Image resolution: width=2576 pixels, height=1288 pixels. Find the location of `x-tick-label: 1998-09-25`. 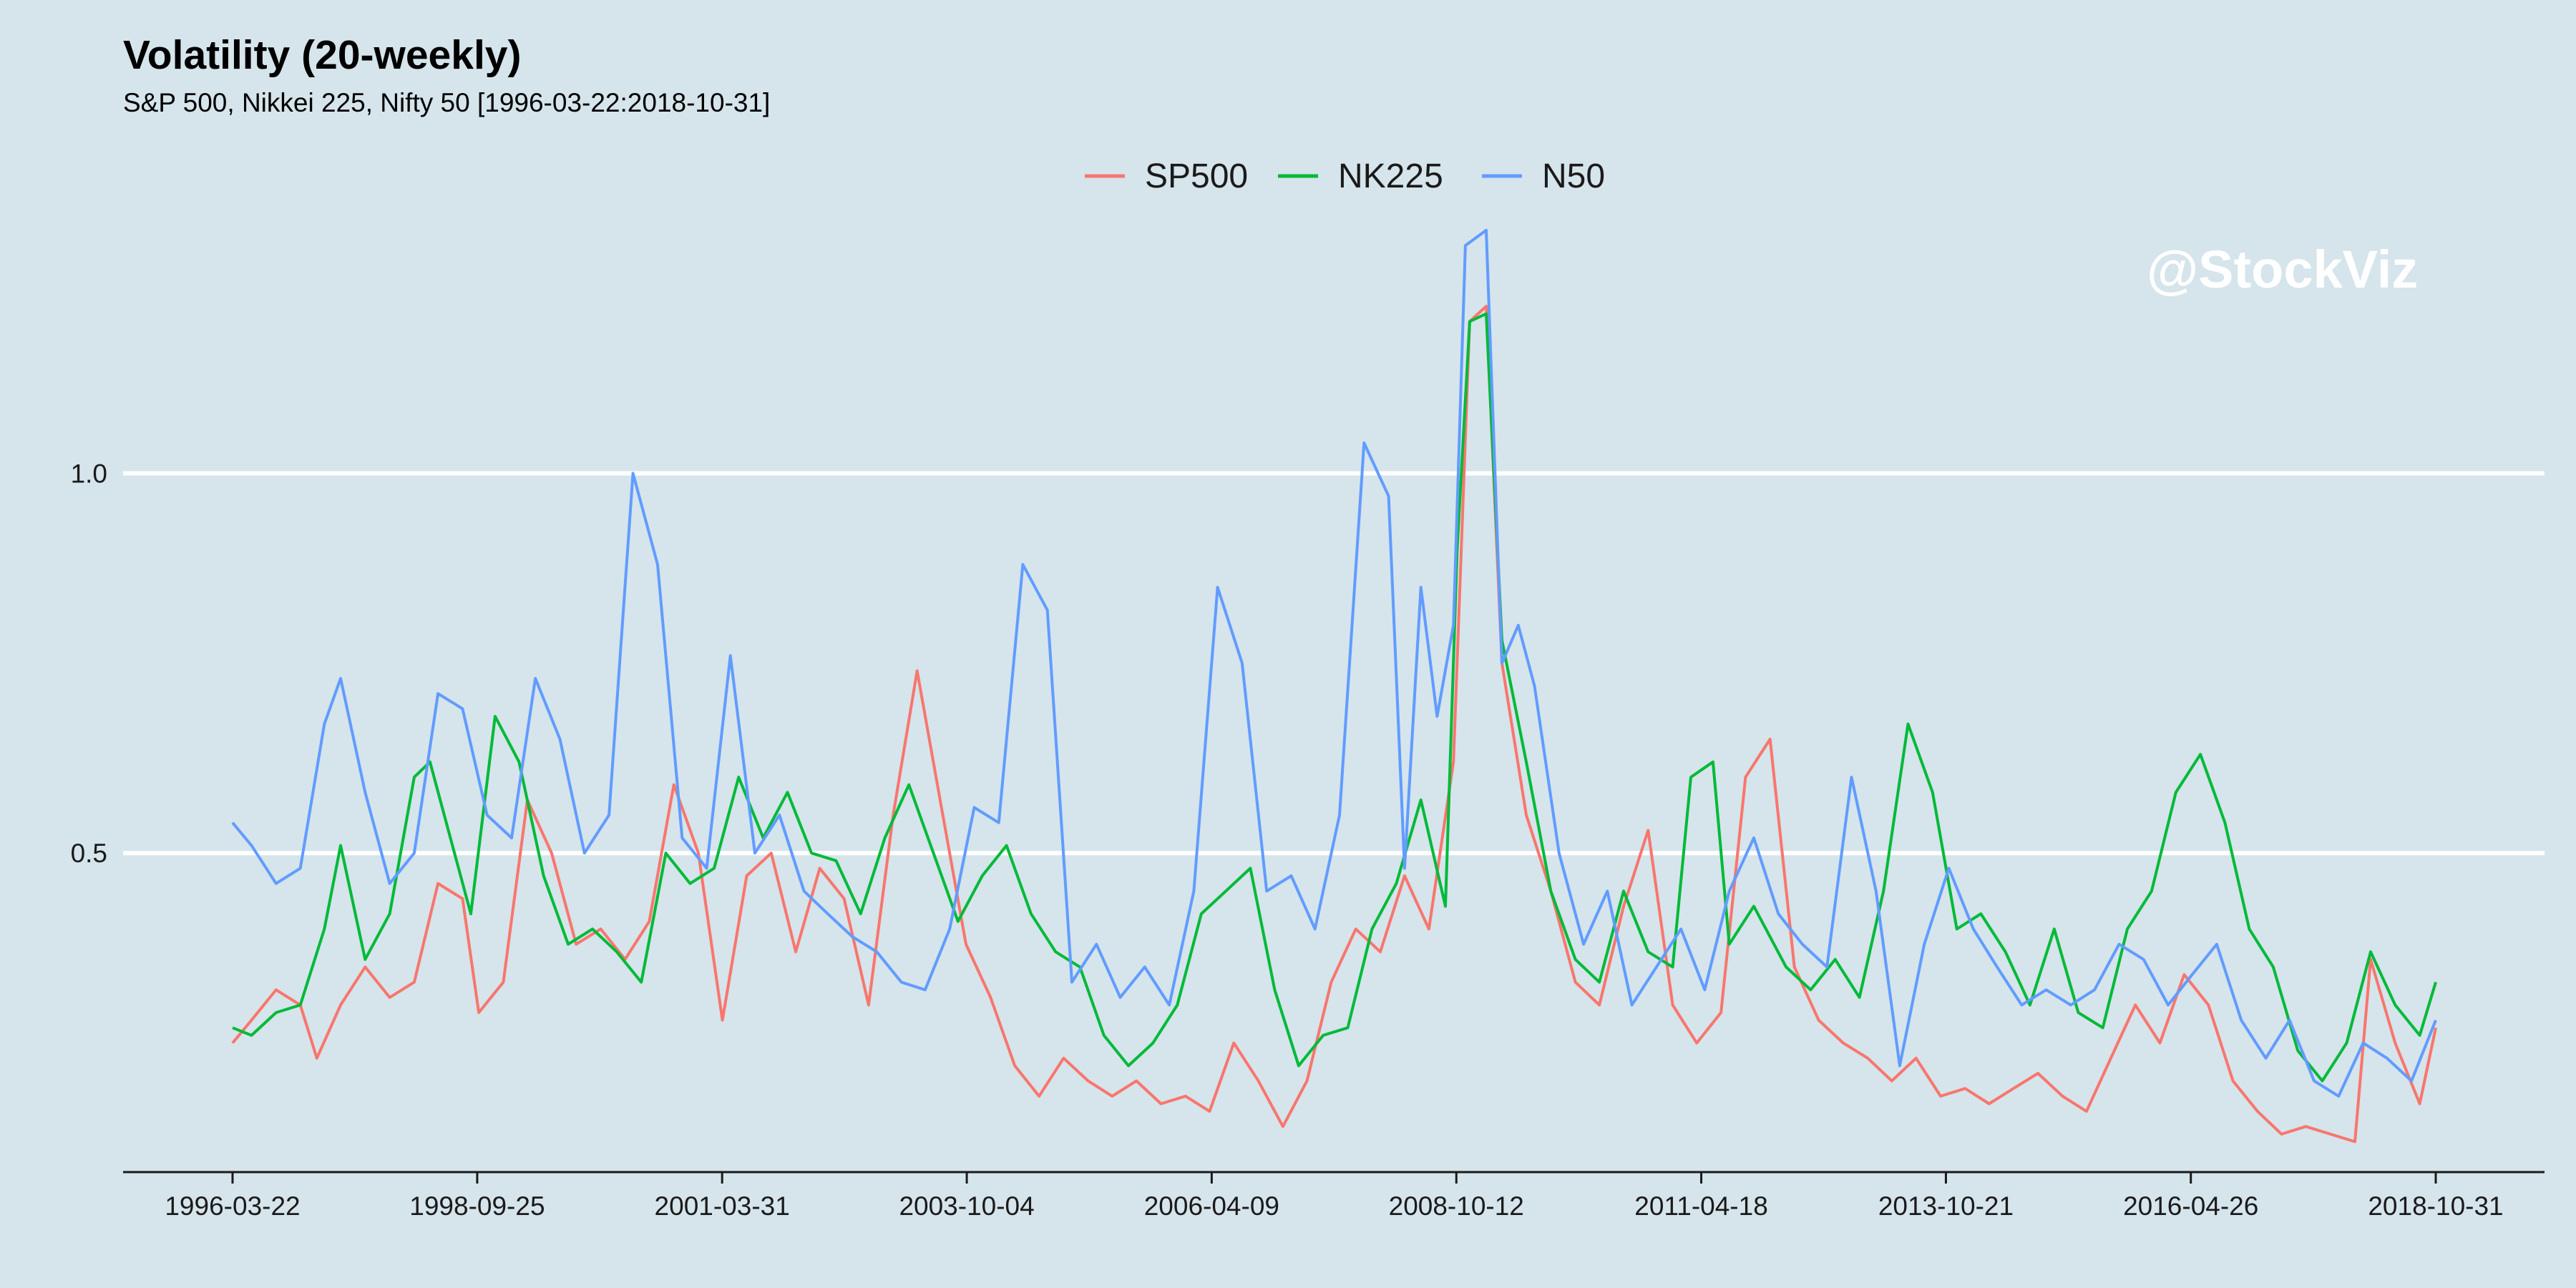

x-tick-label: 1998-09-25 is located at coordinates (477, 1206).